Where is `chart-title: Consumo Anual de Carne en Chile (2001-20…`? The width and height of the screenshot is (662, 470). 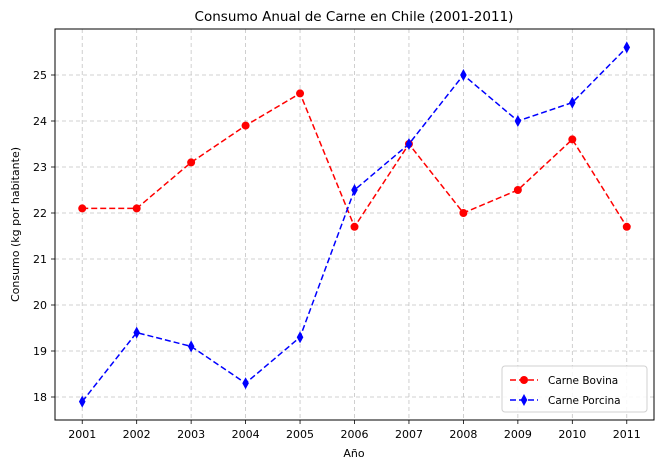
chart-title: Consumo Anual de Carne en Chile (2001-20… is located at coordinates (354, 17).